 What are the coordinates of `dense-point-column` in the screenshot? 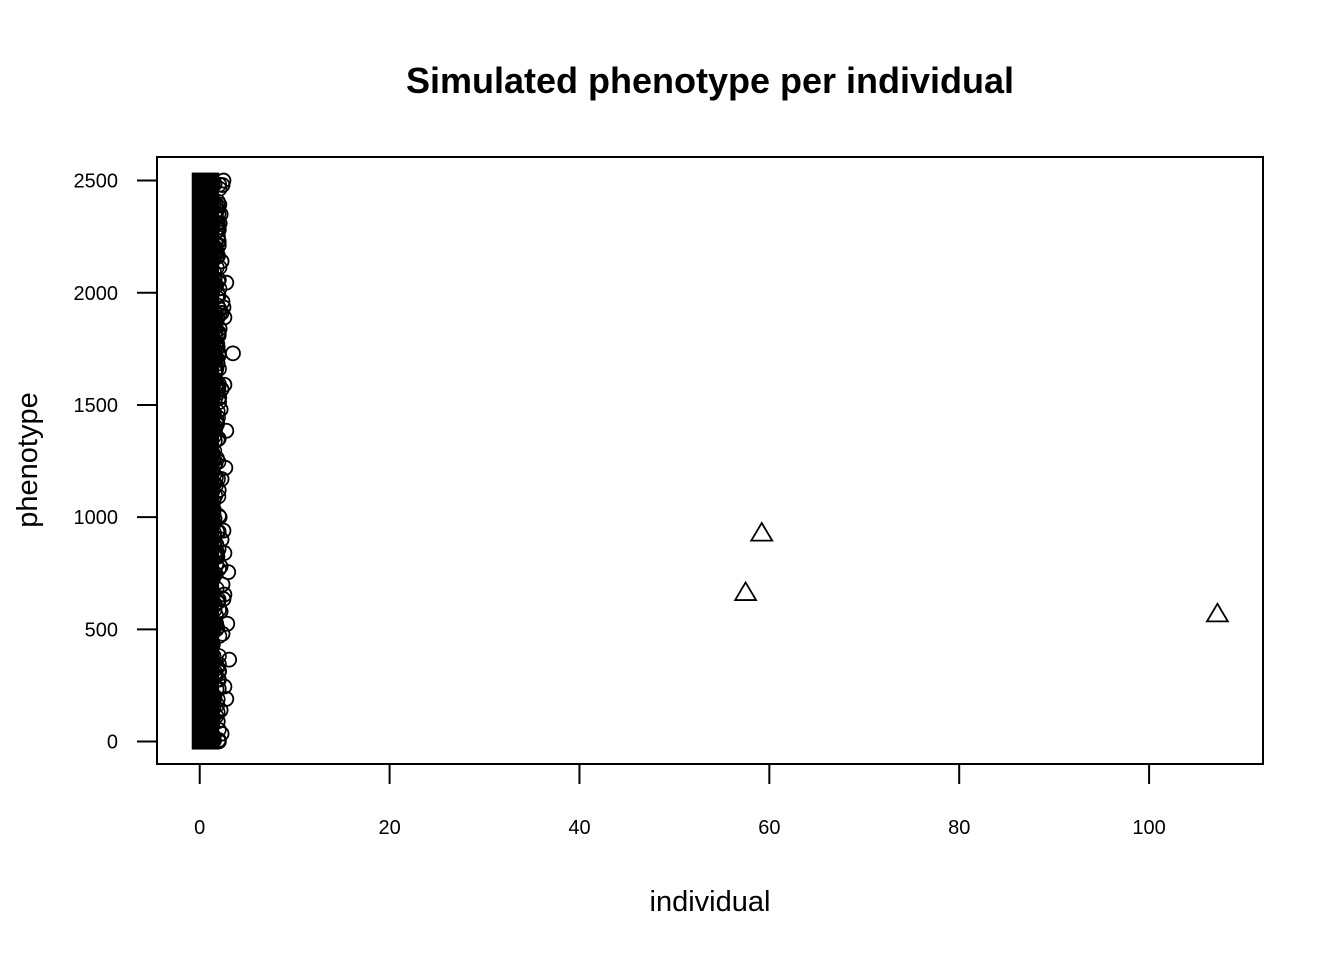 It's located at (209, 461).